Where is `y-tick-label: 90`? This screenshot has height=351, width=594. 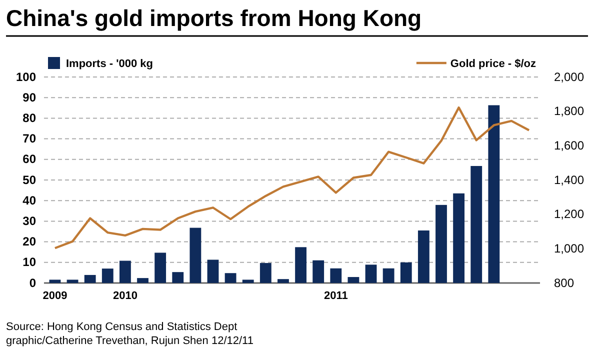
y-tick-label: 90 is located at coordinates (29, 97).